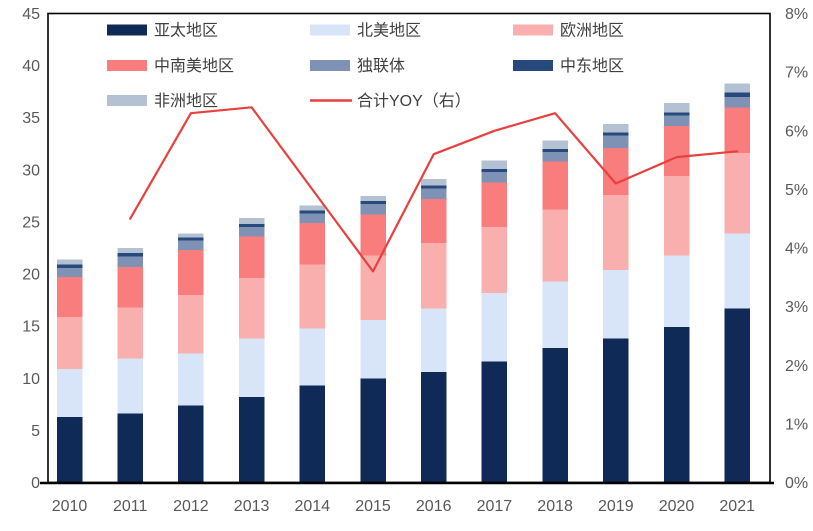 The image size is (813, 531). I want to click on bar-segment-2018-非洲地区, so click(555, 144).